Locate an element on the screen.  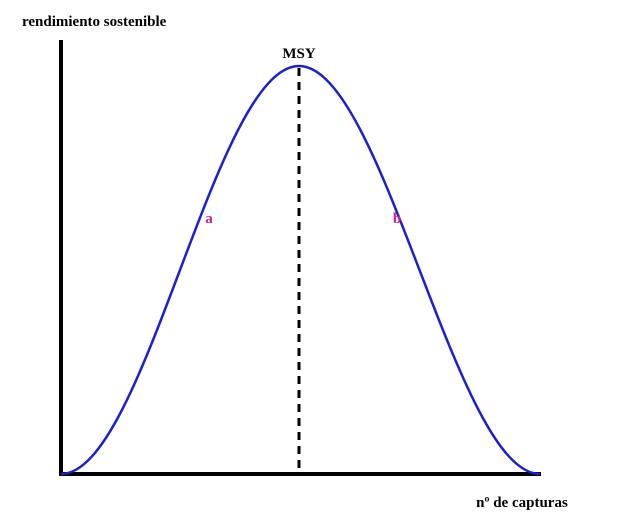
x-axis-label: nº de capturas is located at coordinates (522, 503).